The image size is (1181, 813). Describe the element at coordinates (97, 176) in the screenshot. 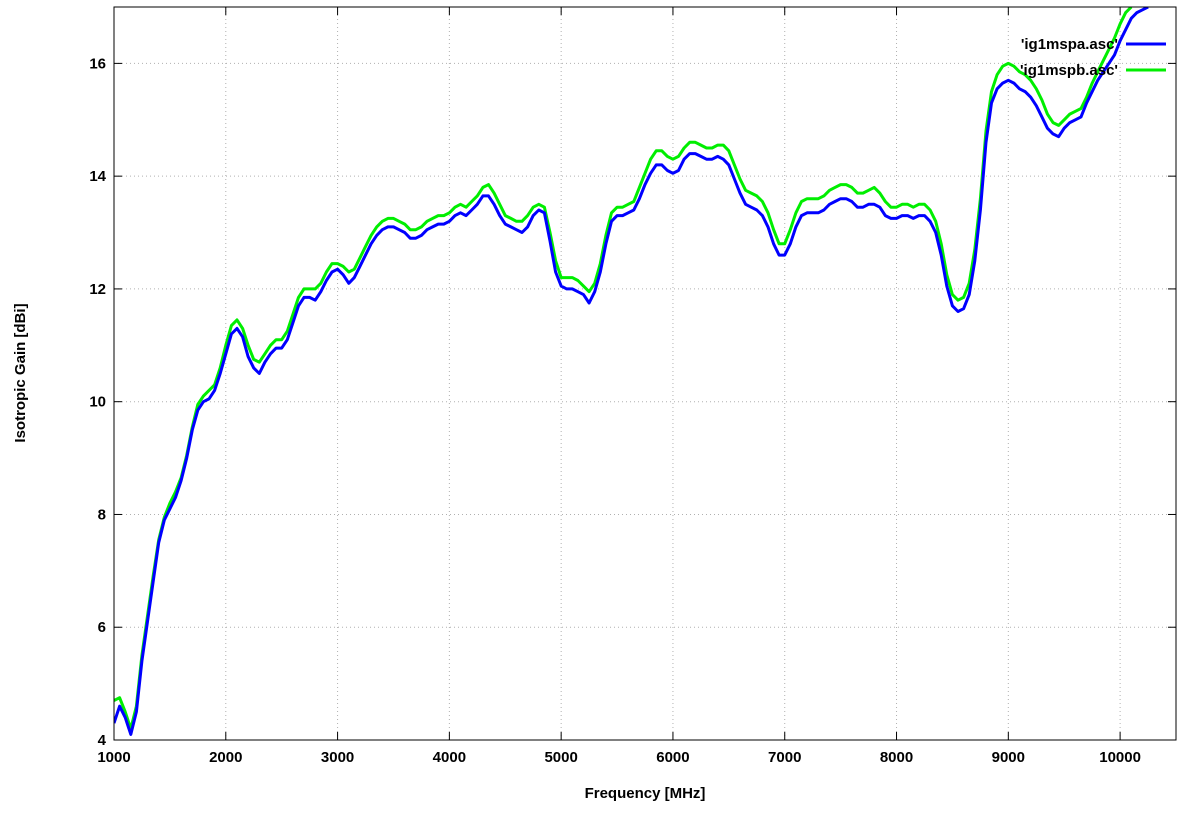

I see `y-tick-label: 14` at that location.